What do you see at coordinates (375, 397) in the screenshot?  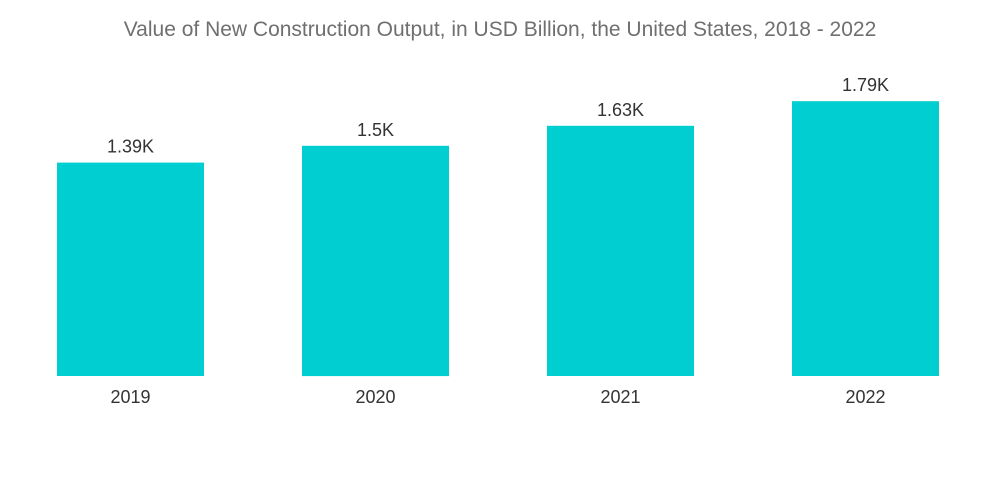 I see `x-tick-label-2020: 2020` at bounding box center [375, 397].